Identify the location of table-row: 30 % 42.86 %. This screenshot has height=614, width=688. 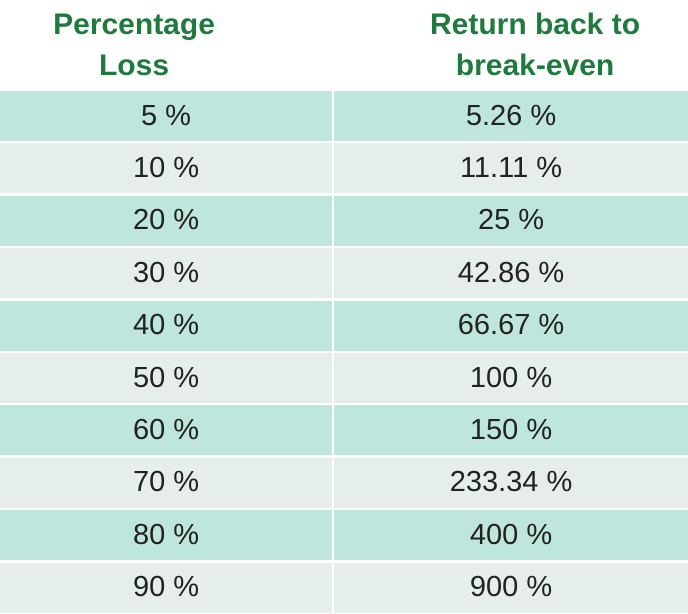
(344, 273).